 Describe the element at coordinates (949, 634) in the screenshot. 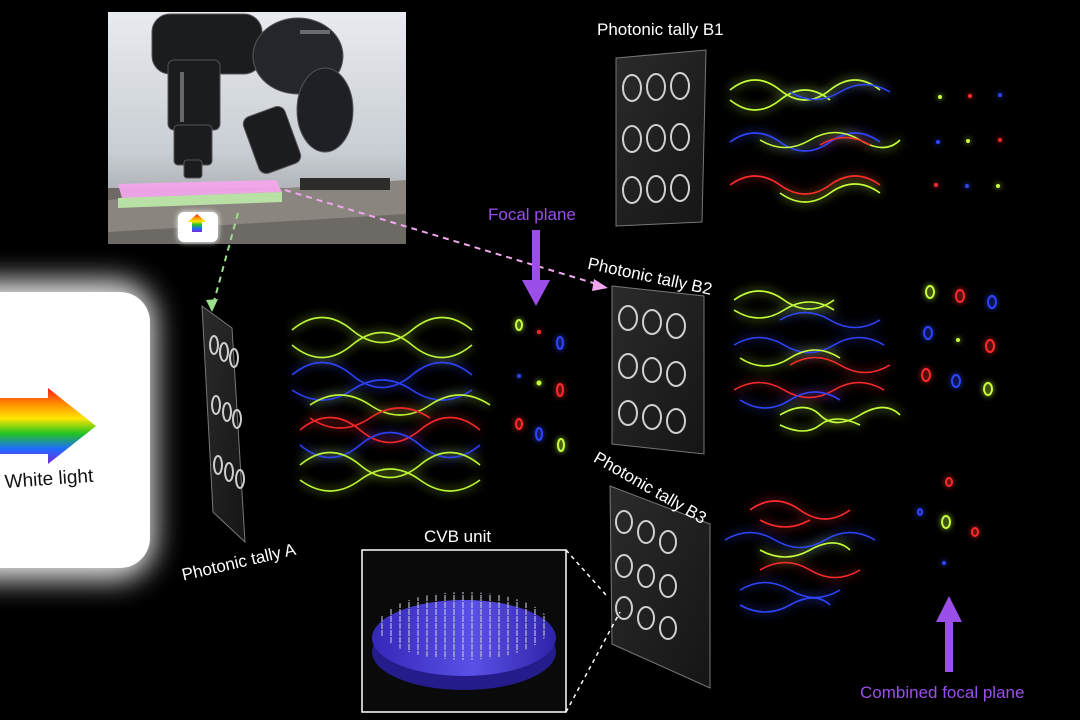

I see `combined-focal-plane-arrow` at that location.